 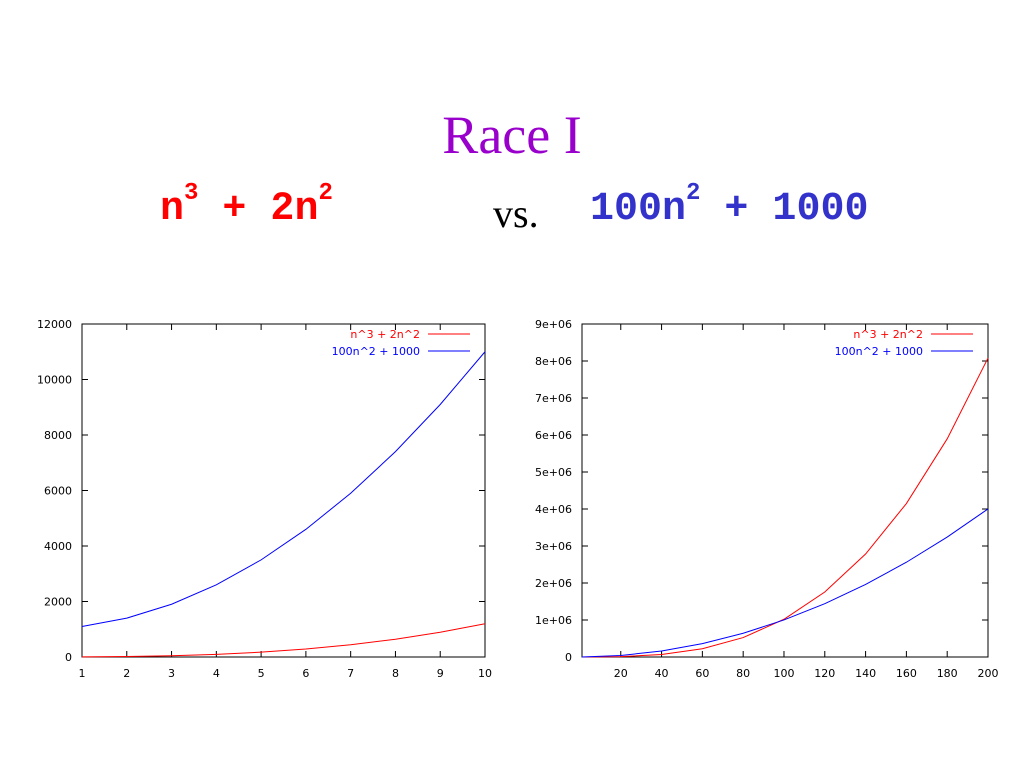 What do you see at coordinates (553, 361) in the screenshot?
I see `y-tick-label: 8e+06` at bounding box center [553, 361].